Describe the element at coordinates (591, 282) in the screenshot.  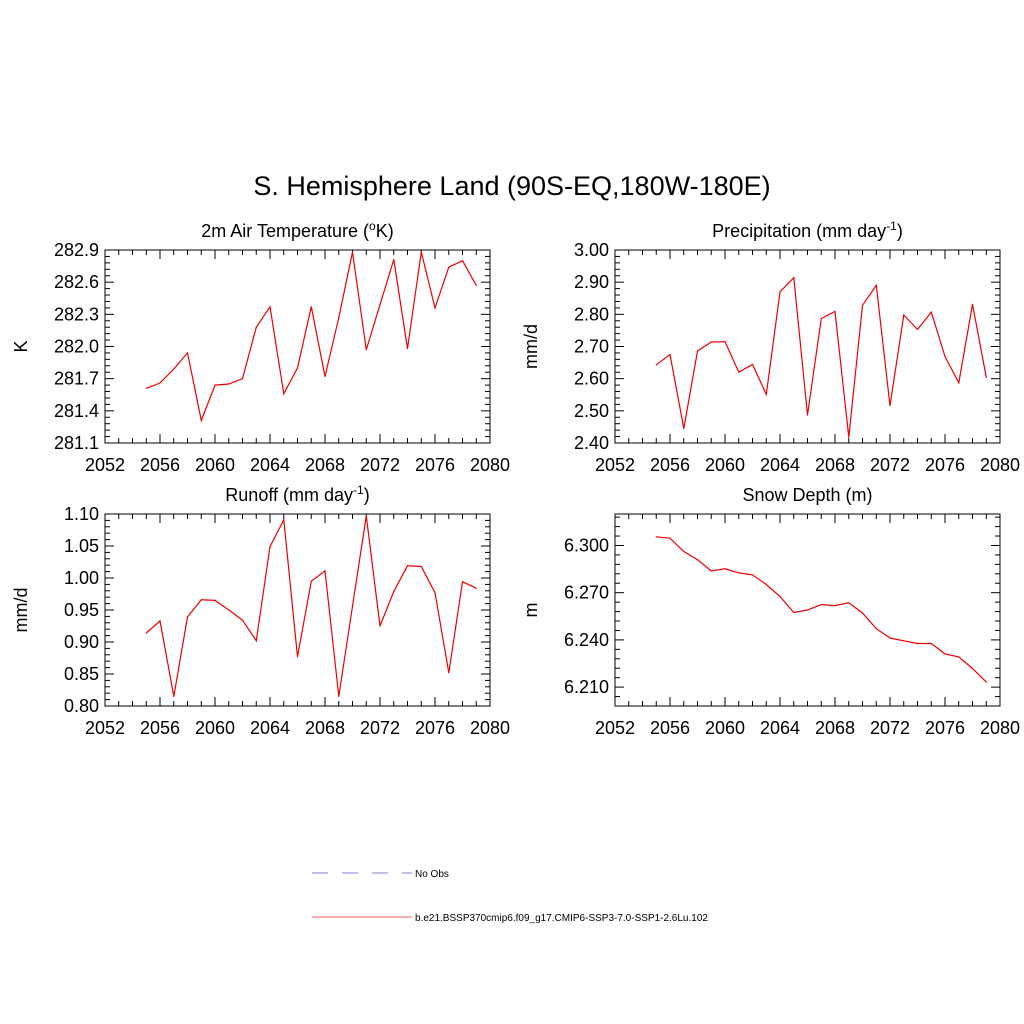
I see `y-tick-label: 2.90` at that location.